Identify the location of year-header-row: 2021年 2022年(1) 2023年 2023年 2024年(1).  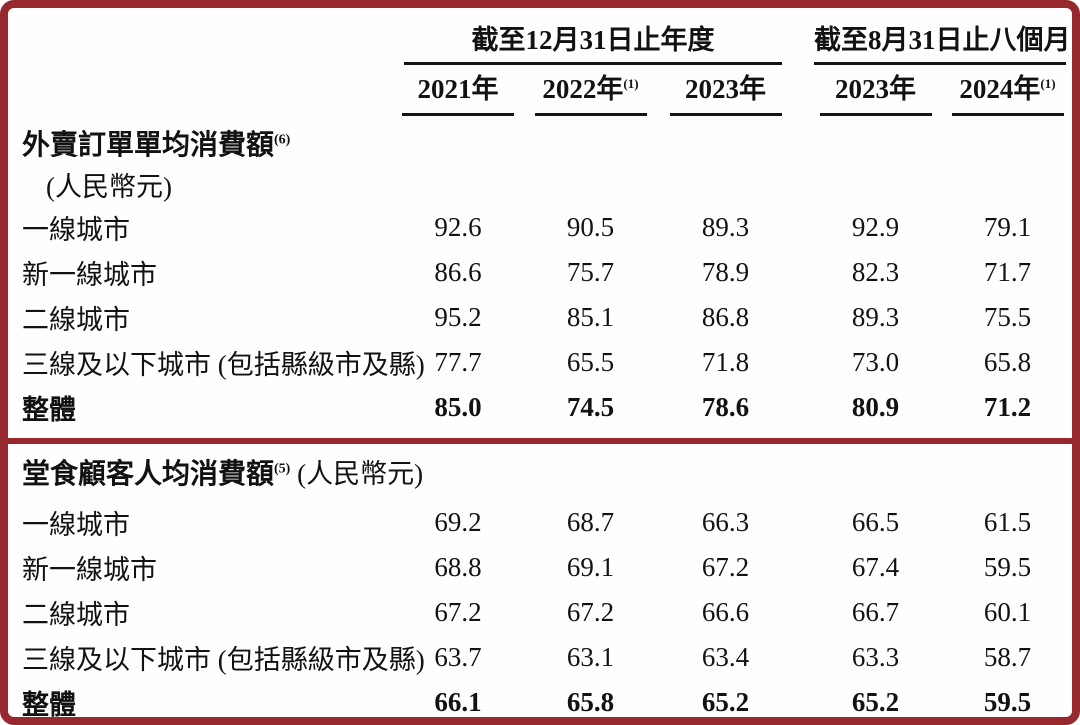
(540, 91).